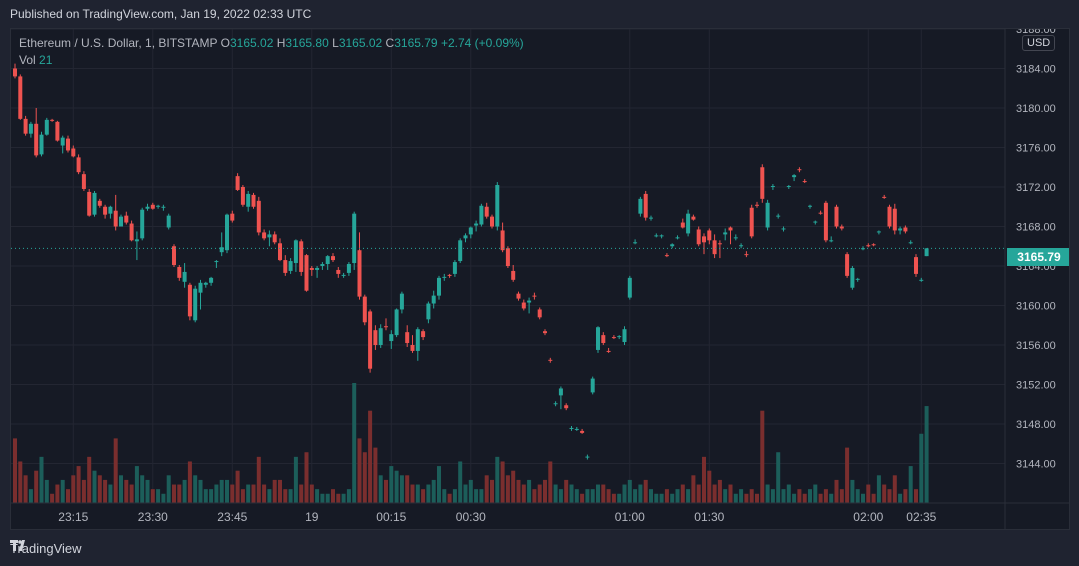 This screenshot has width=1079, height=566. What do you see at coordinates (1036, 346) in the screenshot?
I see `y-tick-label: 3156.00` at bounding box center [1036, 346].